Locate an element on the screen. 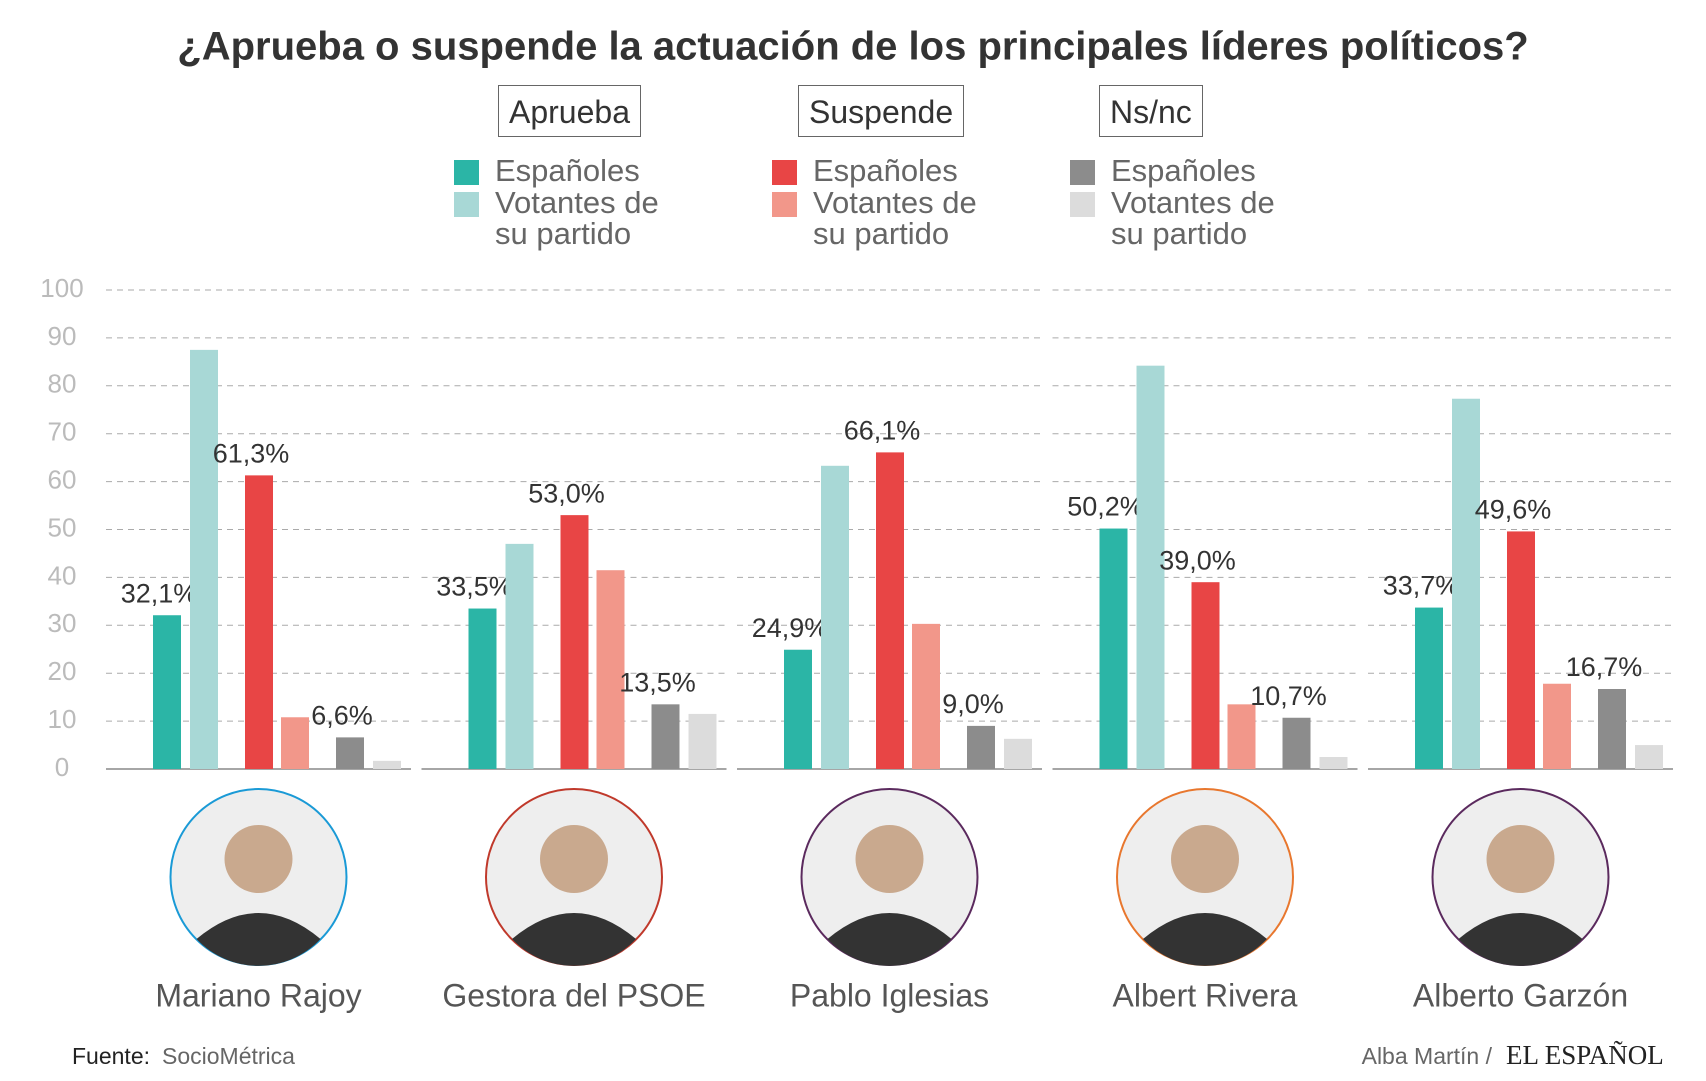 The image size is (1706, 1081). y-tick-label: 60 is located at coordinates (62, 479).